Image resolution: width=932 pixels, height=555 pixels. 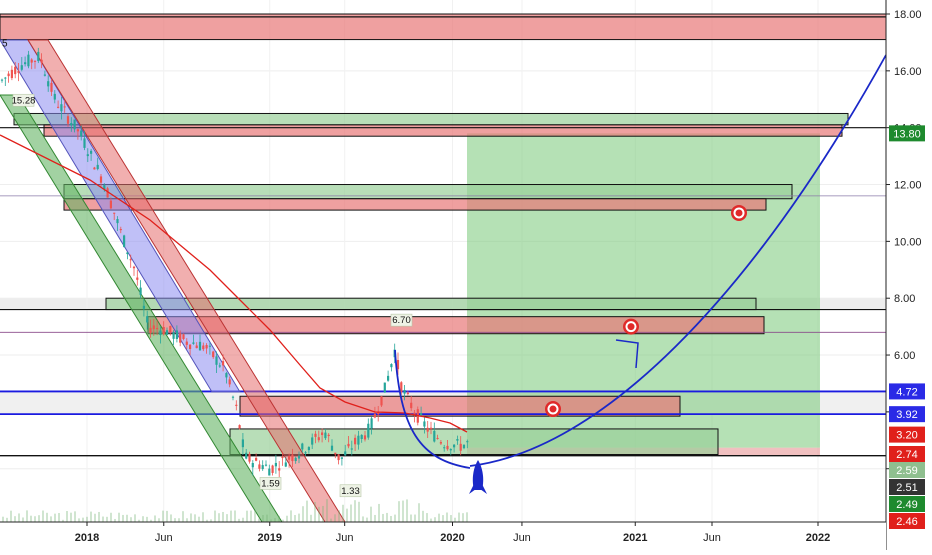 What do you see at coordinates (270, 538) in the screenshot?
I see `time-tick-label: 2019` at bounding box center [270, 538].